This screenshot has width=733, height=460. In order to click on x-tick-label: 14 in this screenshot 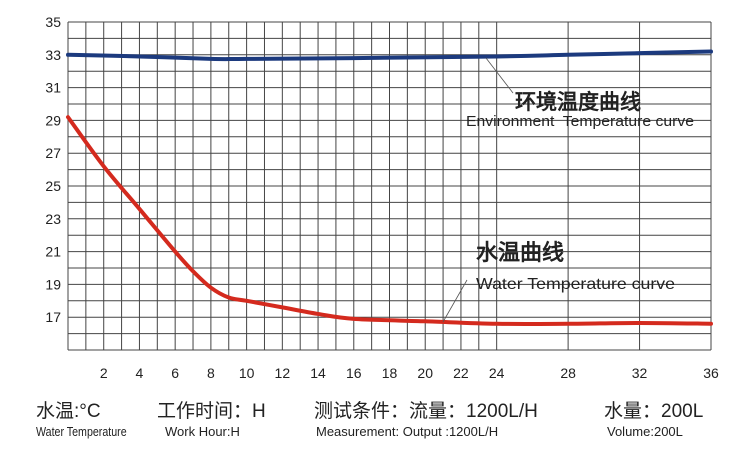, I will do `click(318, 373)`.